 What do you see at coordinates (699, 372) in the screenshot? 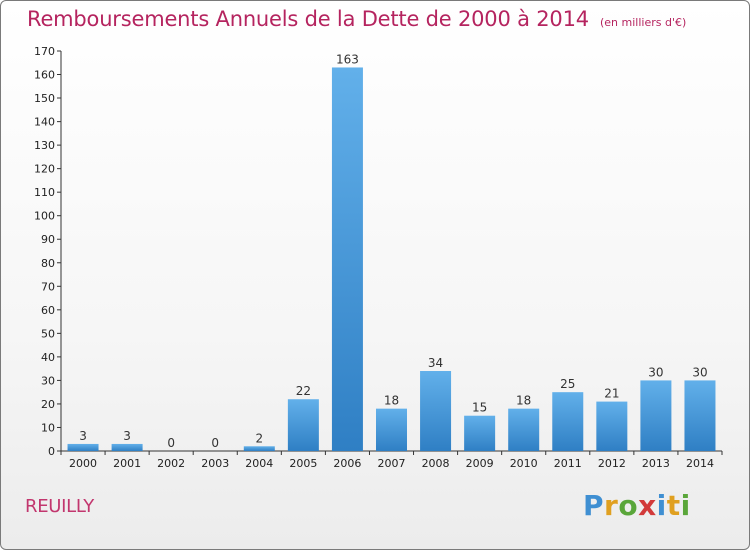
I see `data-label-2014: 30` at bounding box center [699, 372].